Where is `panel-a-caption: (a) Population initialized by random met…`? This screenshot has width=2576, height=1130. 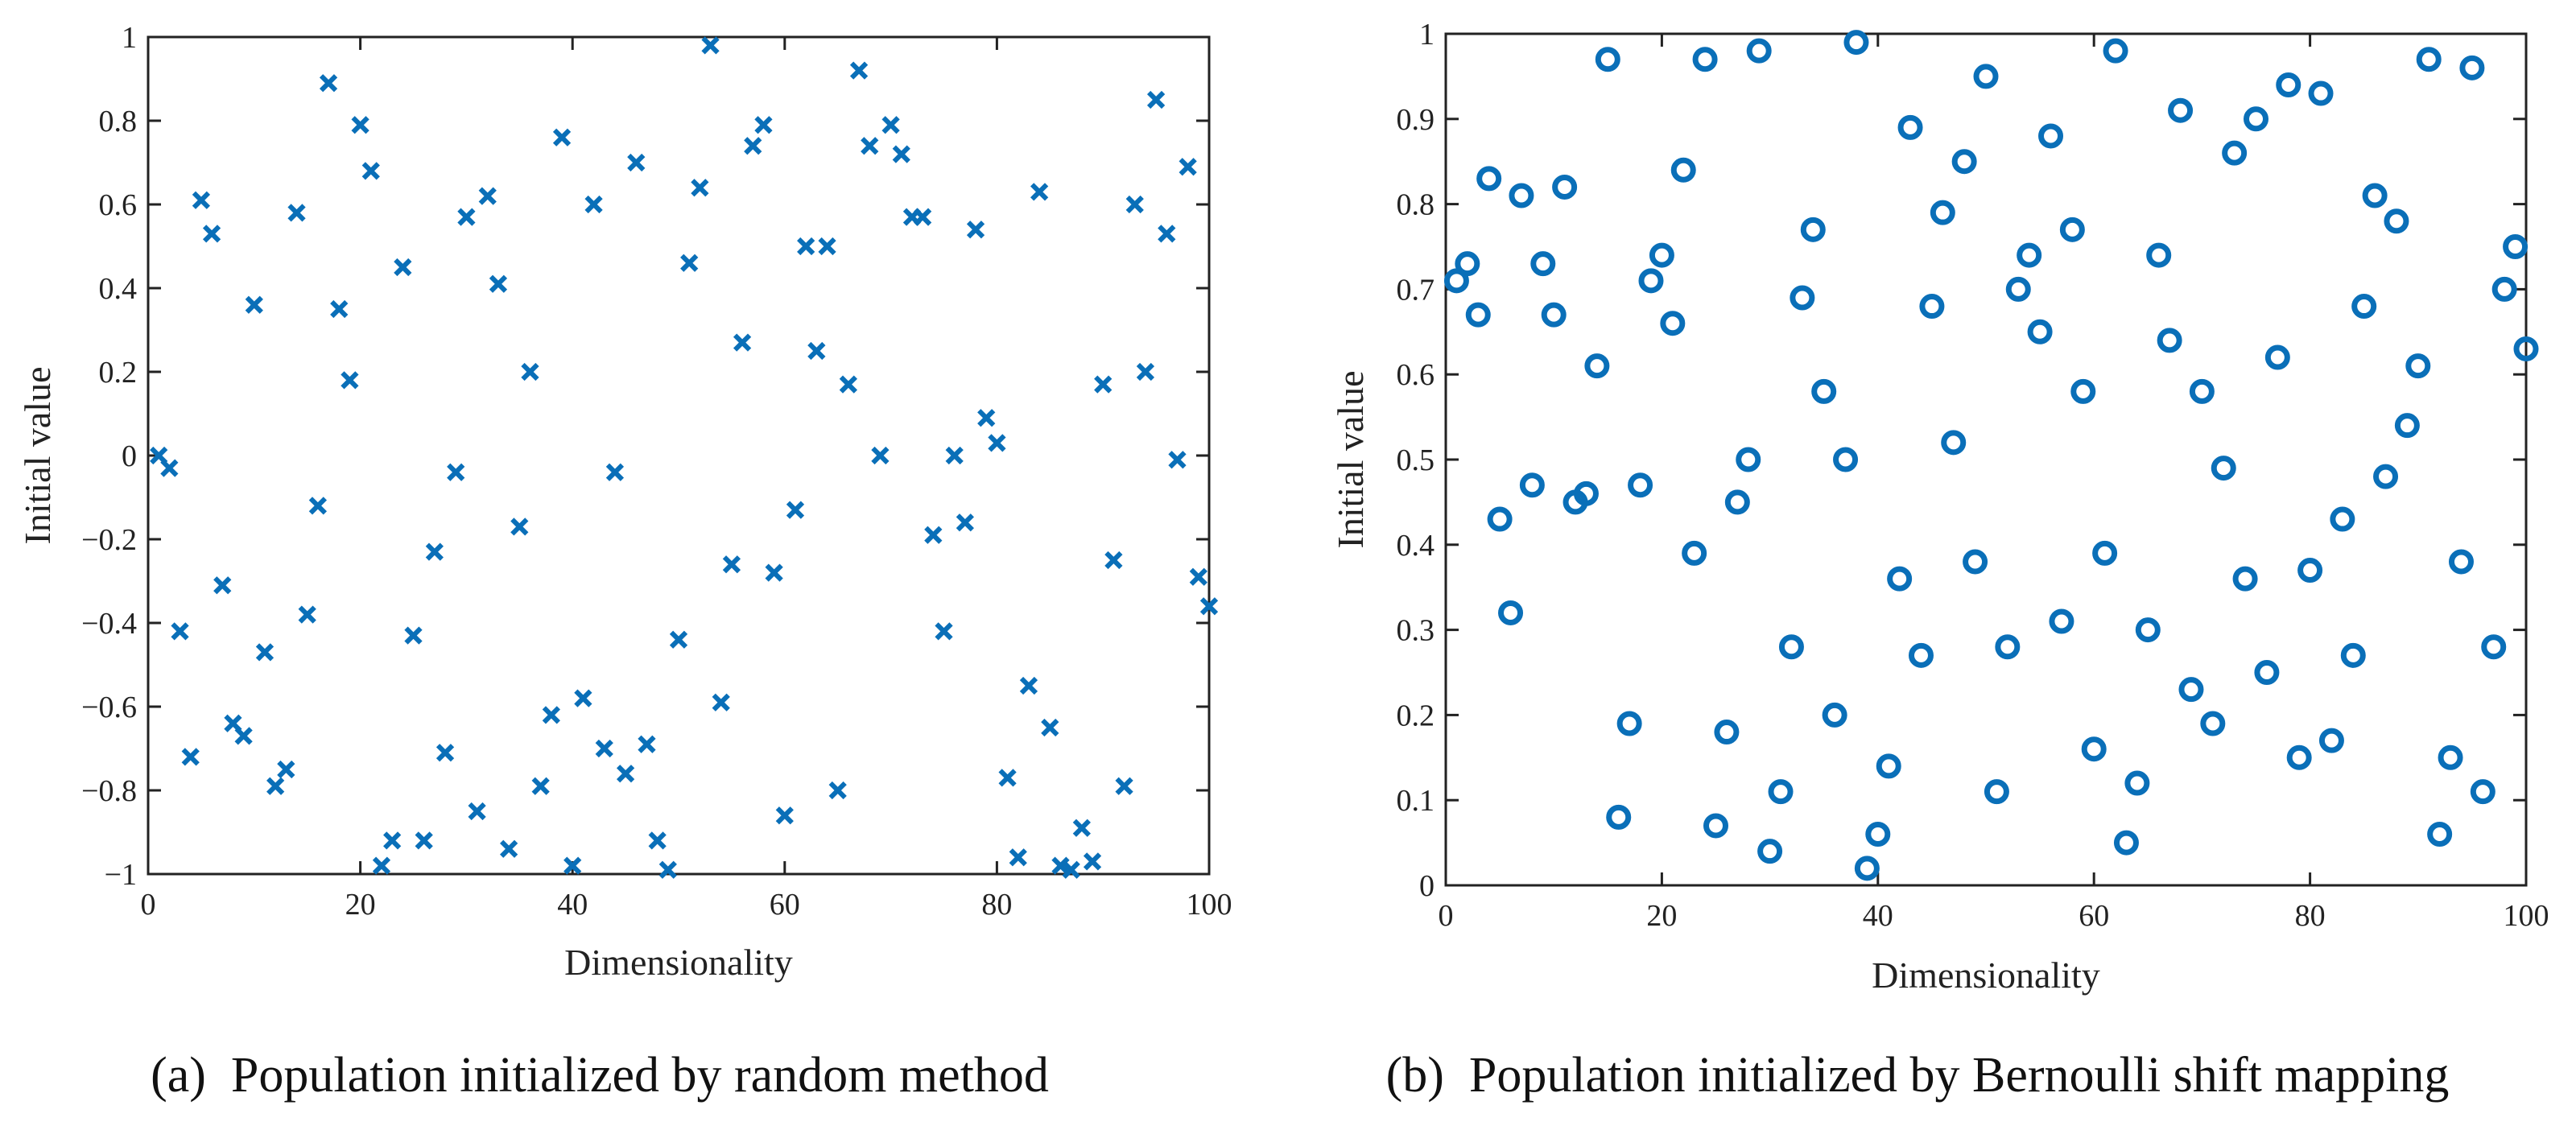 panel-a-caption: (a) Population initialized by random met… is located at coordinates (600, 1075).